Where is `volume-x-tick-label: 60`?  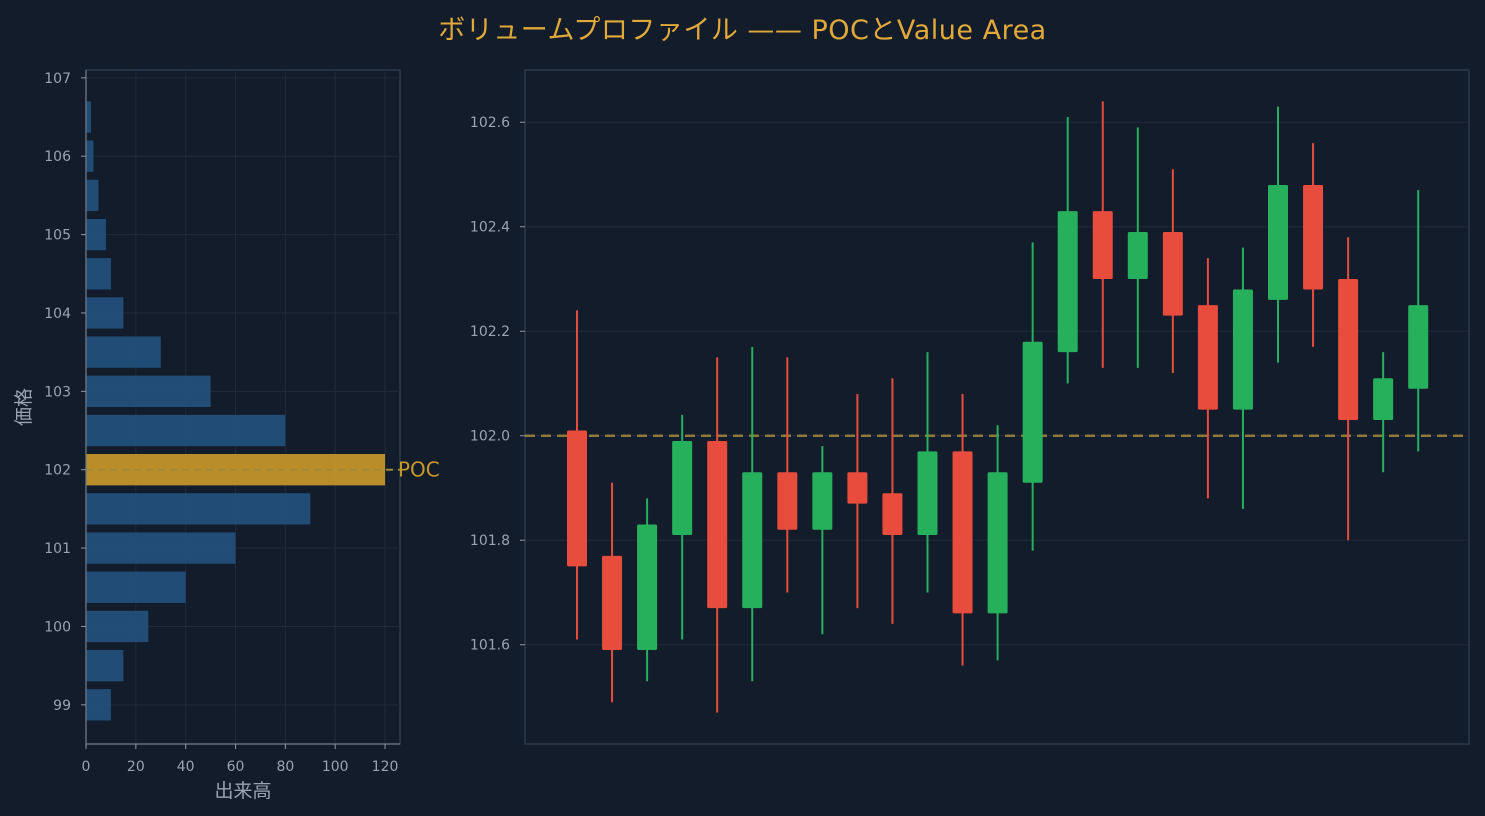
volume-x-tick-label: 60 is located at coordinates (236, 767).